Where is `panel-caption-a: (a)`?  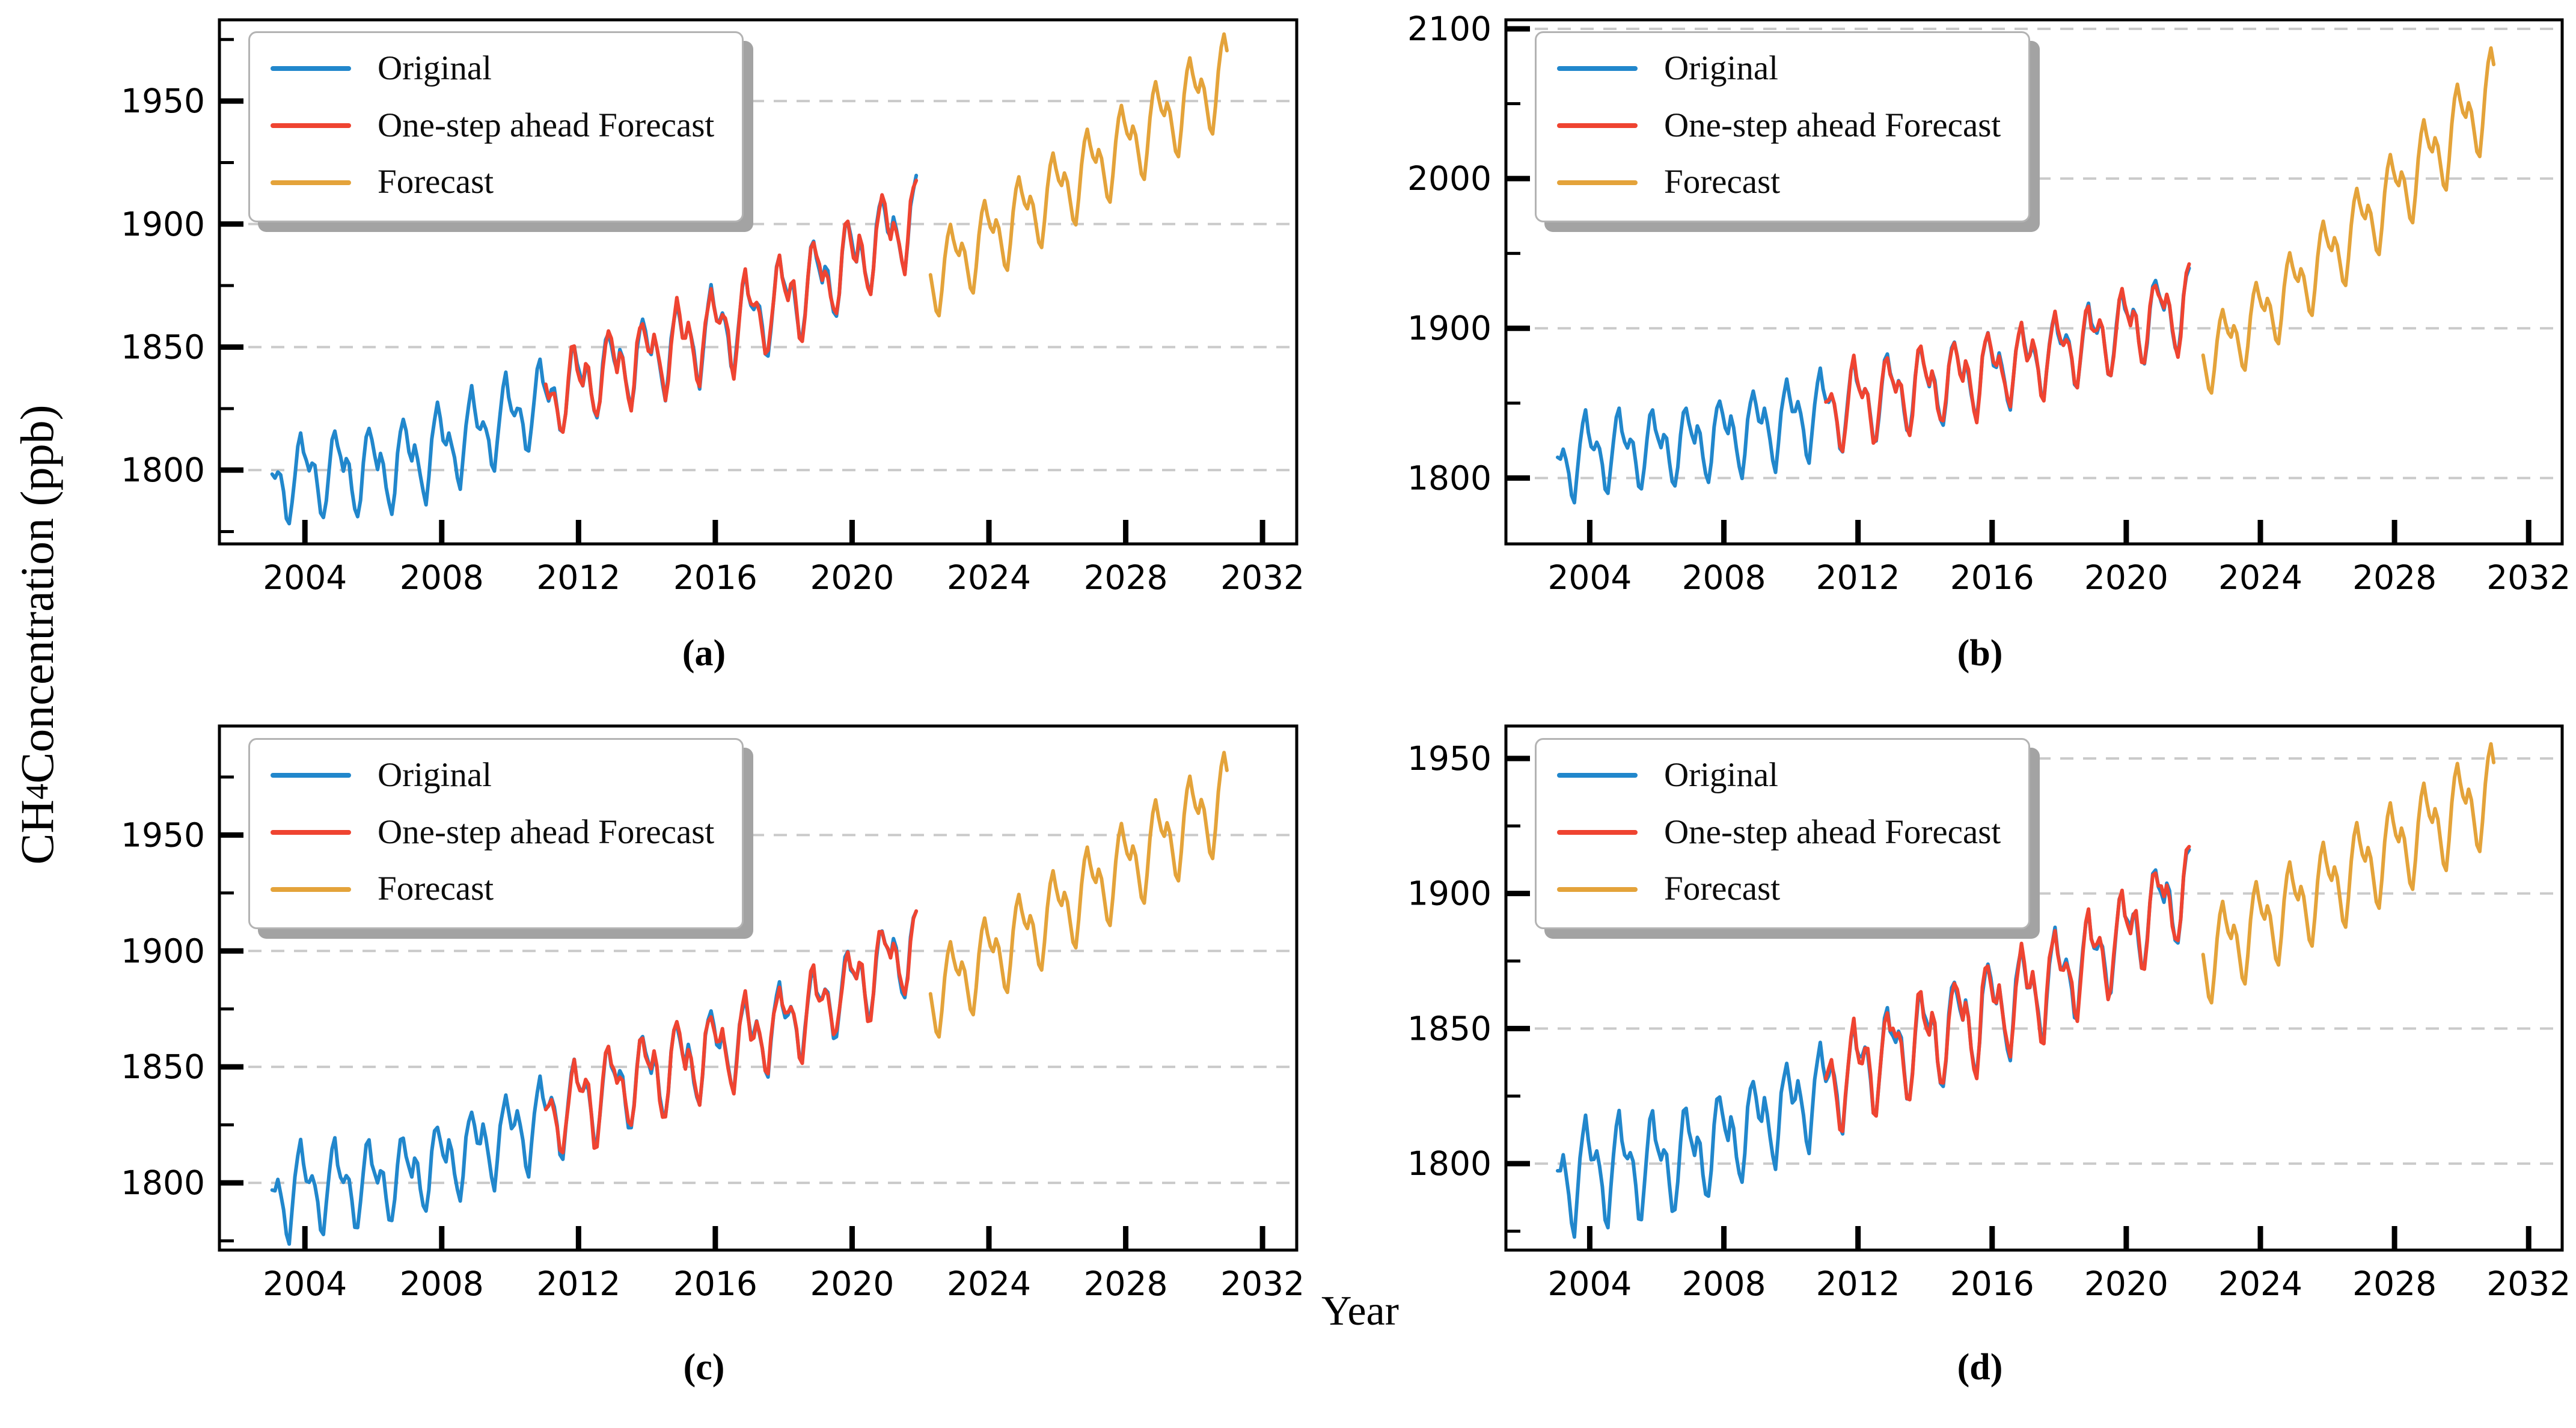
panel-caption-a: (a) is located at coordinates (704, 653).